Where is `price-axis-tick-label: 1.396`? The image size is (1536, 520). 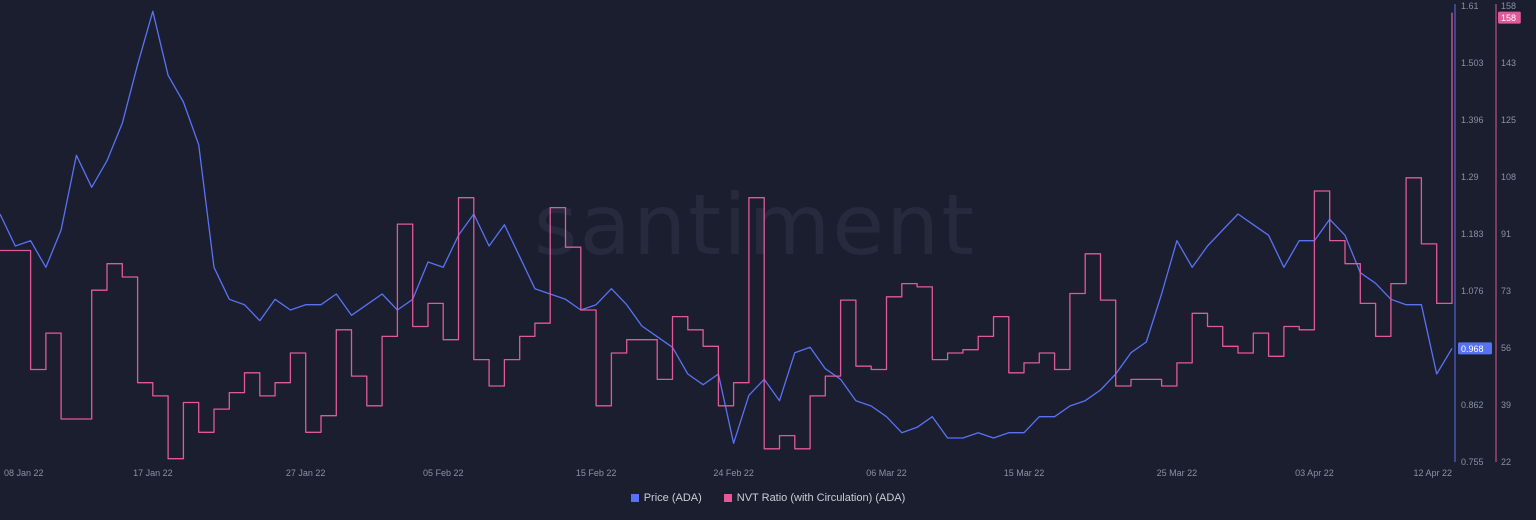
price-axis-tick-label: 1.396 is located at coordinates (1472, 120).